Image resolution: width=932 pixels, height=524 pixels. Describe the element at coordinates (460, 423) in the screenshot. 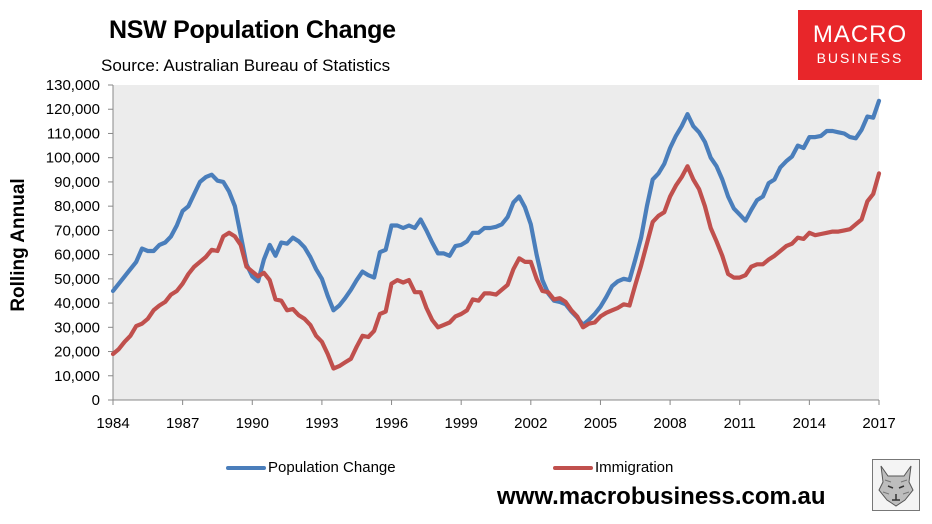

I see `x-tick-label: 1999` at that location.